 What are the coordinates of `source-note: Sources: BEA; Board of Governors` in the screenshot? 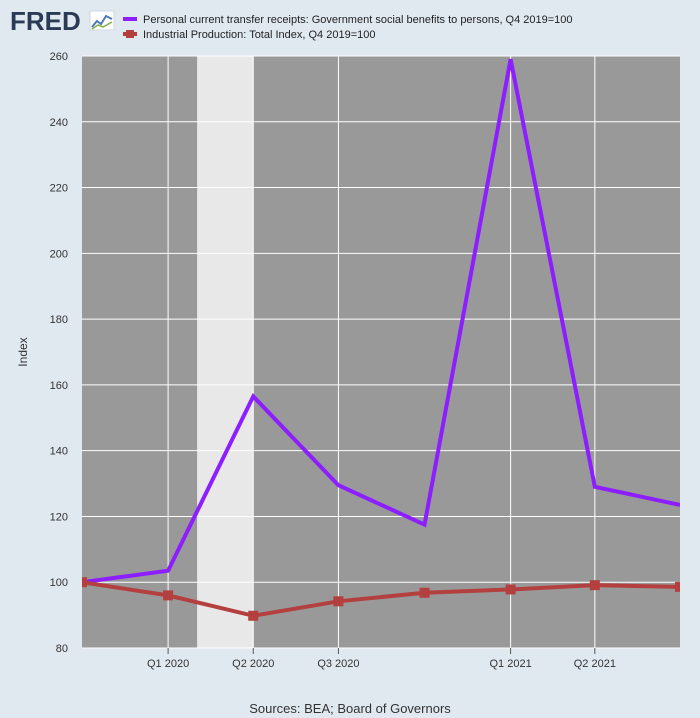 It's located at (350, 708).